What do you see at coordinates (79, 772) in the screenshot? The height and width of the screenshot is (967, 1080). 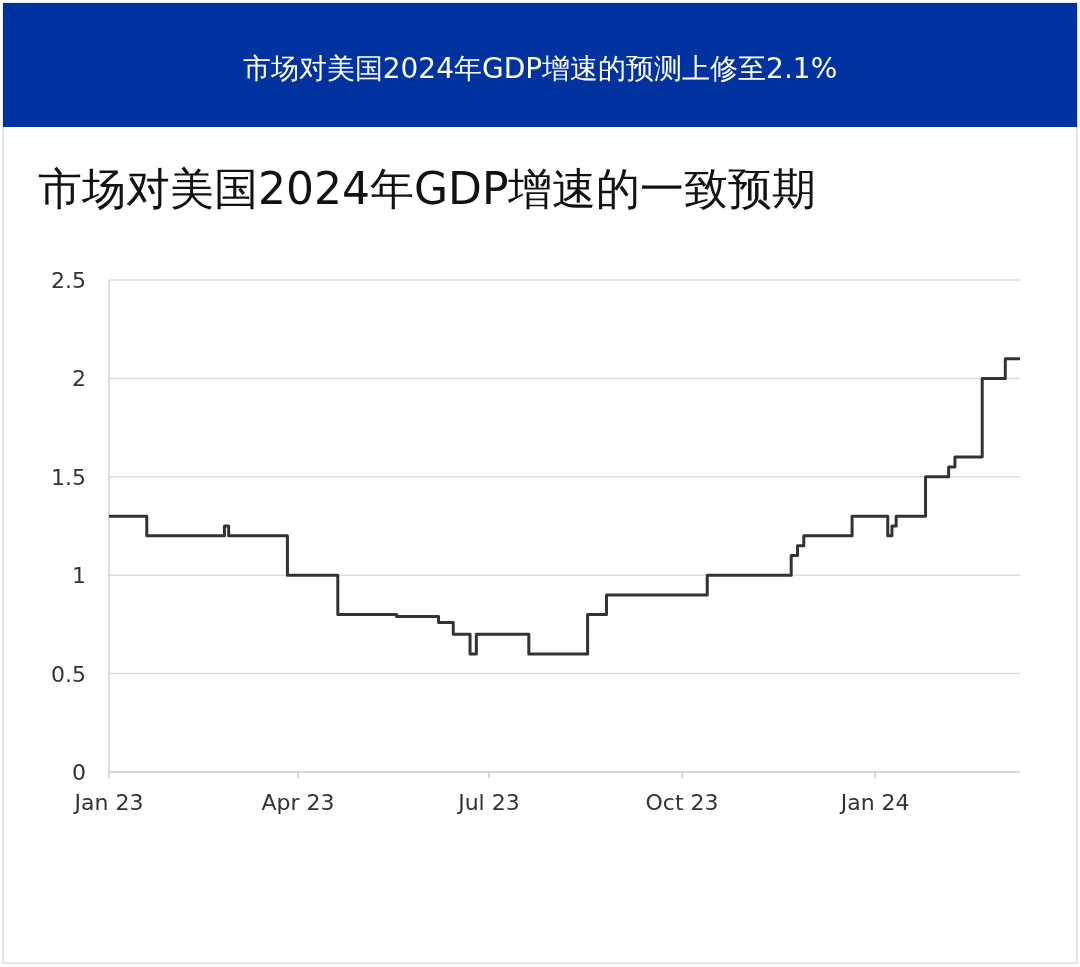 I see `y-tick-label: 0` at bounding box center [79, 772].